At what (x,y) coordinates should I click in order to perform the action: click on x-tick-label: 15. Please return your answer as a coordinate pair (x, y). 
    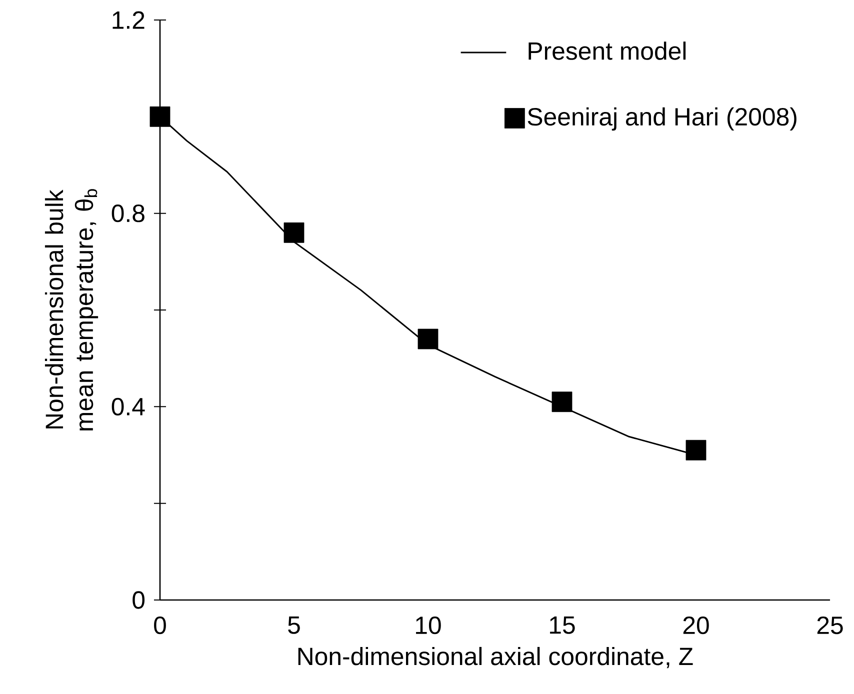
    Looking at the image, I should click on (562, 625).